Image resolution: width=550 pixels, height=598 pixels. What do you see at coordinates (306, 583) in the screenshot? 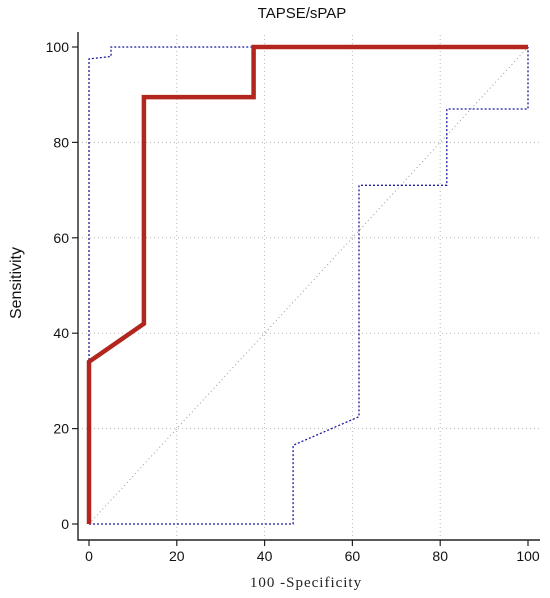
I see `x-axis-label: 100 -Specificity` at bounding box center [306, 583].